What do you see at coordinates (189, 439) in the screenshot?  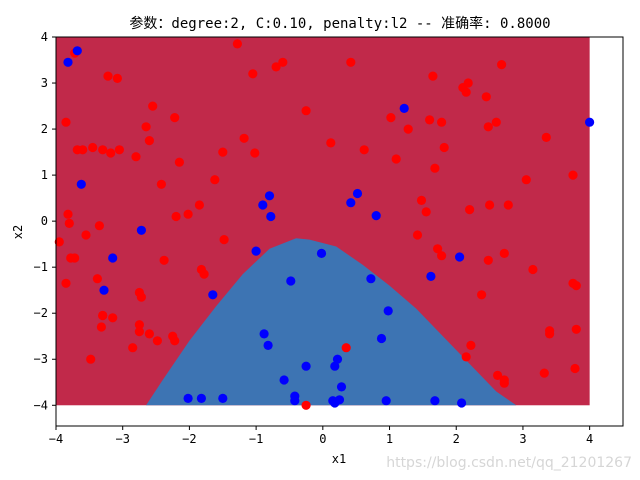 I see `x-tick-label: −2` at bounding box center [189, 439].